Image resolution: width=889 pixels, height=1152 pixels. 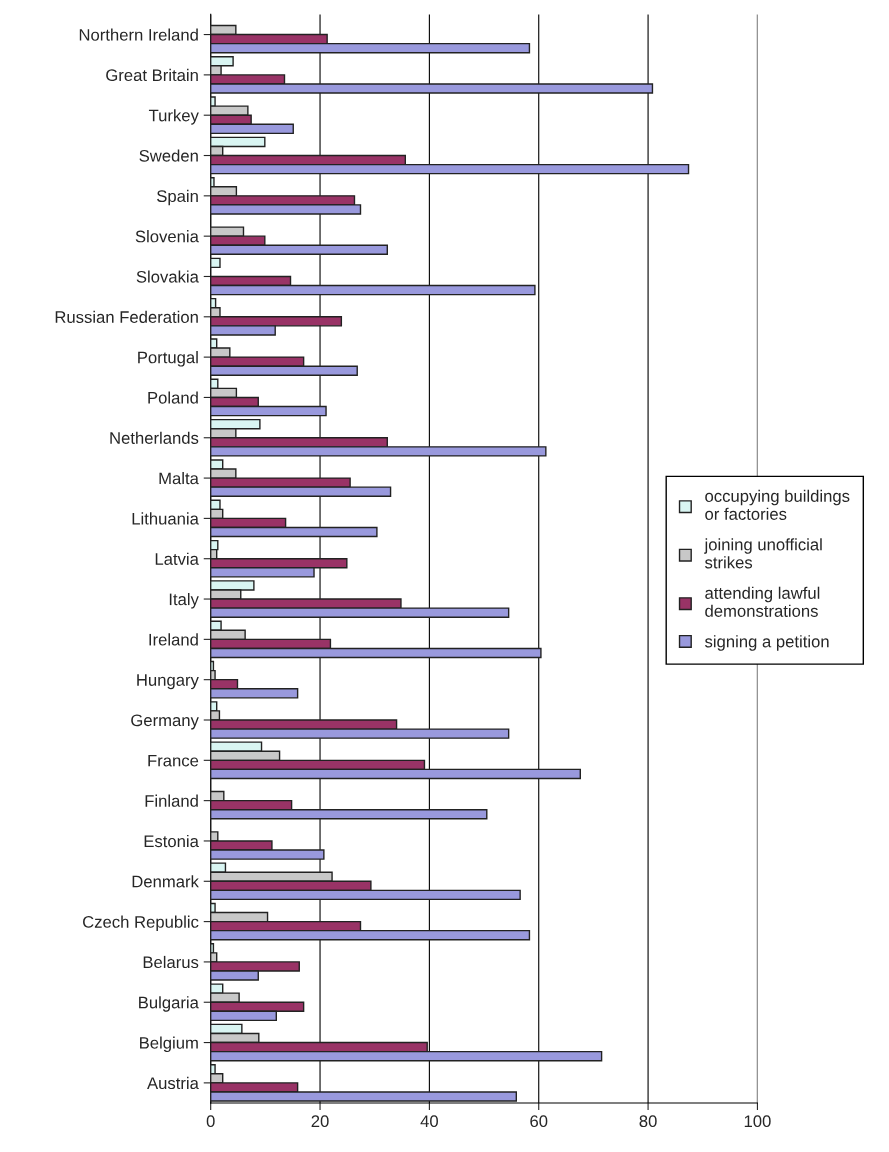 I want to click on x-tick-label: 0, so click(x=210, y=1121).